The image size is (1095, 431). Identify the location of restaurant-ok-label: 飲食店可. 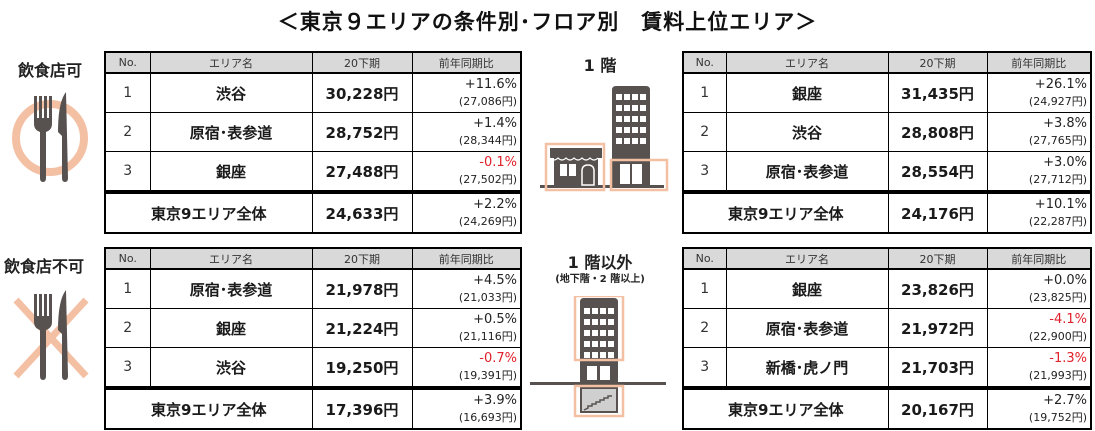
(50, 70).